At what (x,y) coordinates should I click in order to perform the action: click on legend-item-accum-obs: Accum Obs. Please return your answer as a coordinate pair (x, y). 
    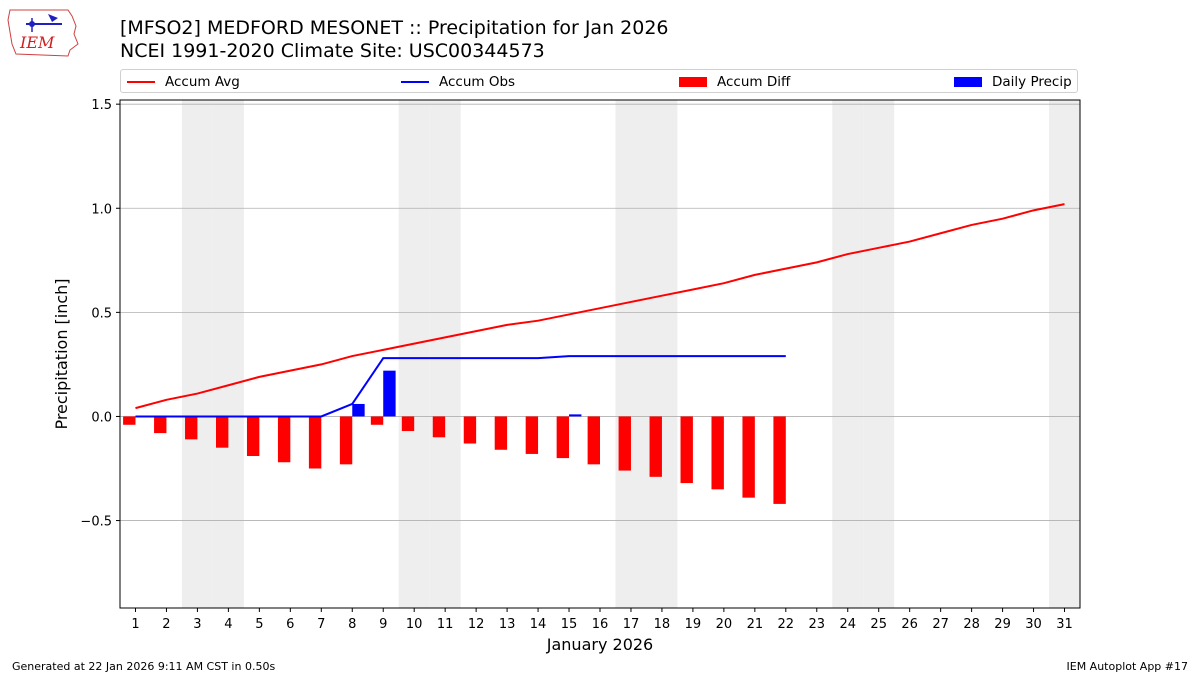
    Looking at the image, I should click on (458, 82).